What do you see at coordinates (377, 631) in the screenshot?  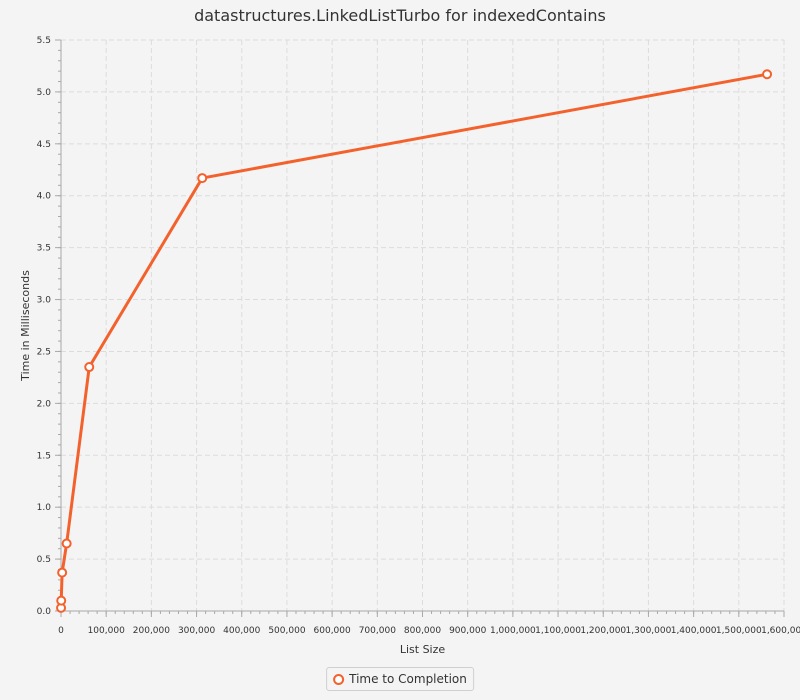 I see `x-tick-label: 700,000` at bounding box center [377, 631].